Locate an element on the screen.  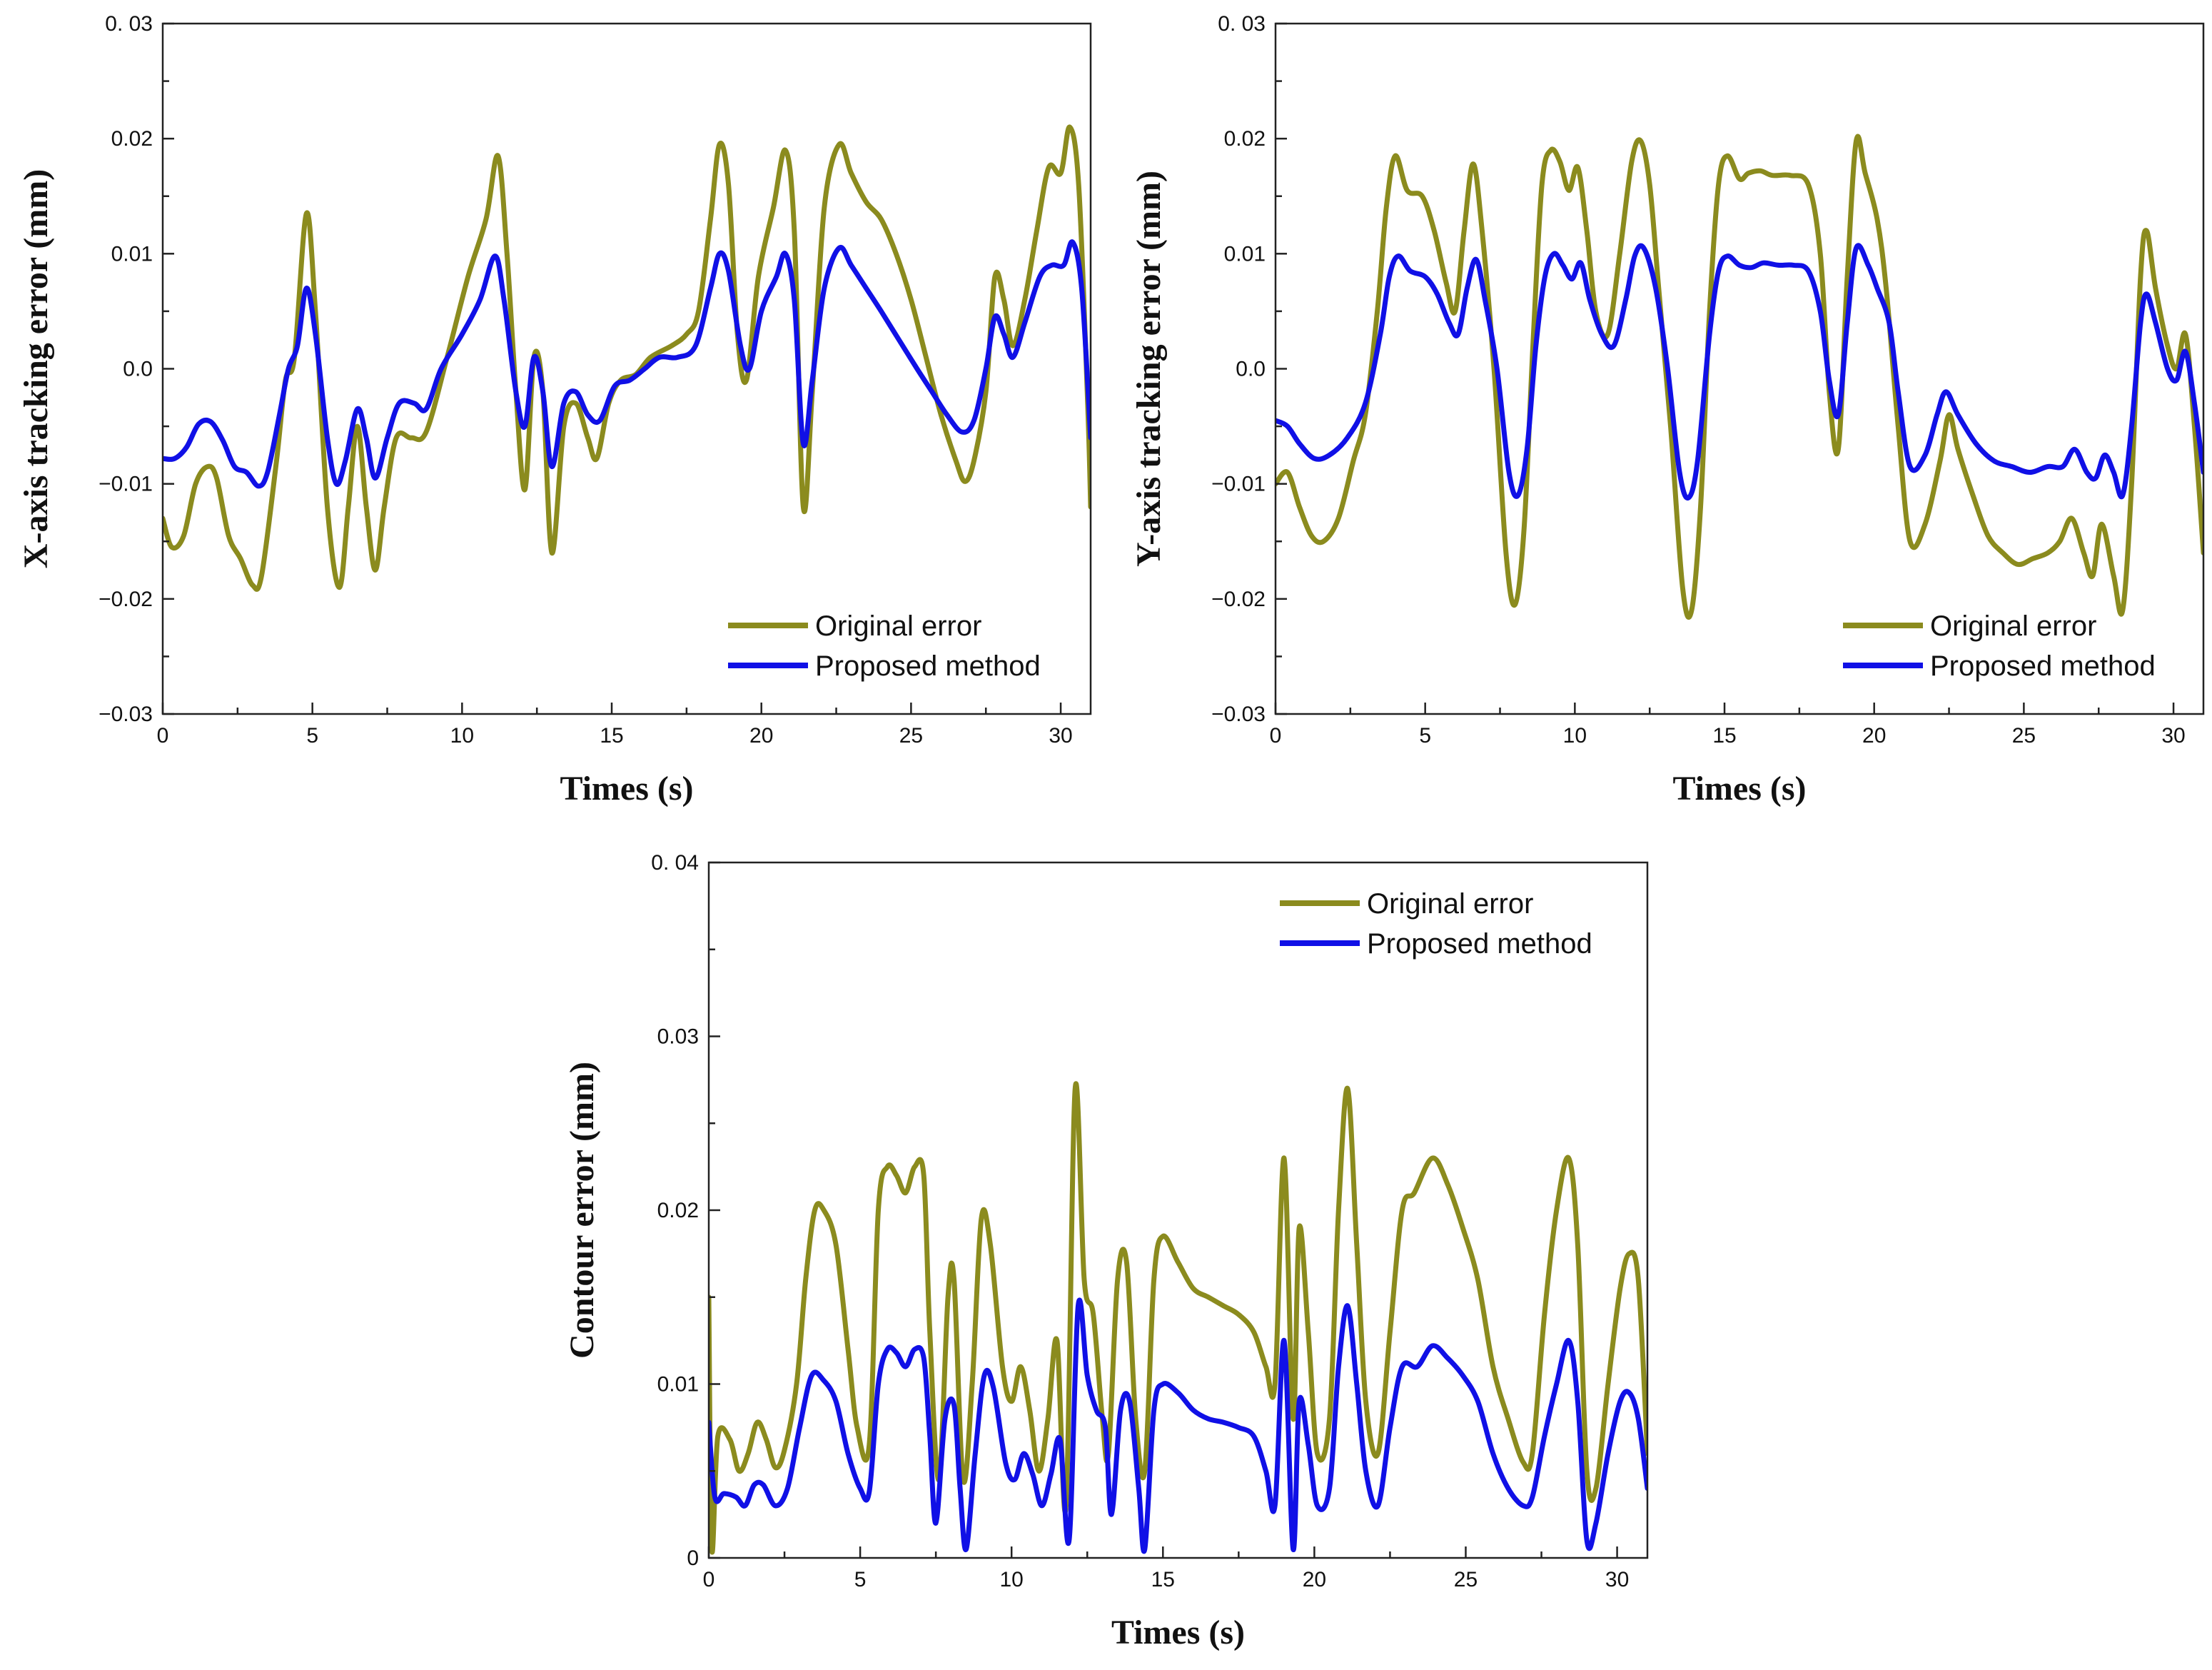
y-axis-title: Contour error (mm) is located at coordinates (582, 1210).